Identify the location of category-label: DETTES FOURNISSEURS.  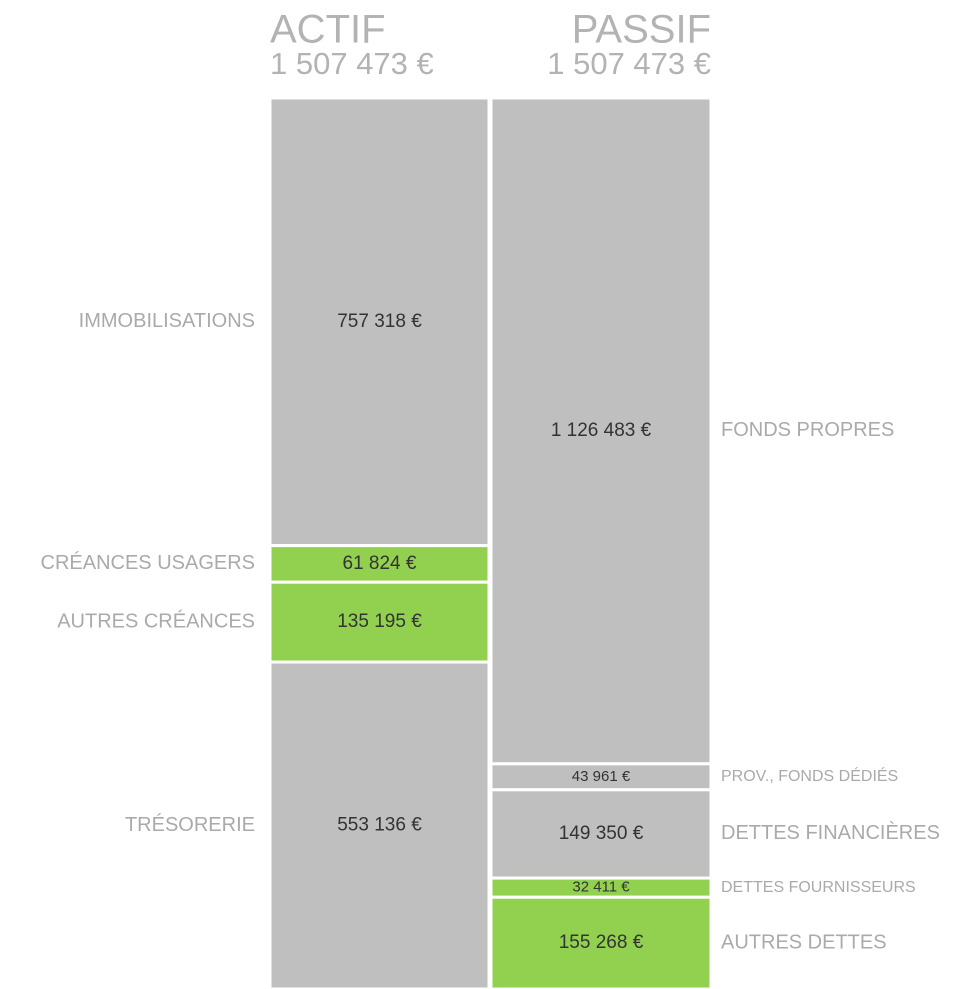
(818, 887).